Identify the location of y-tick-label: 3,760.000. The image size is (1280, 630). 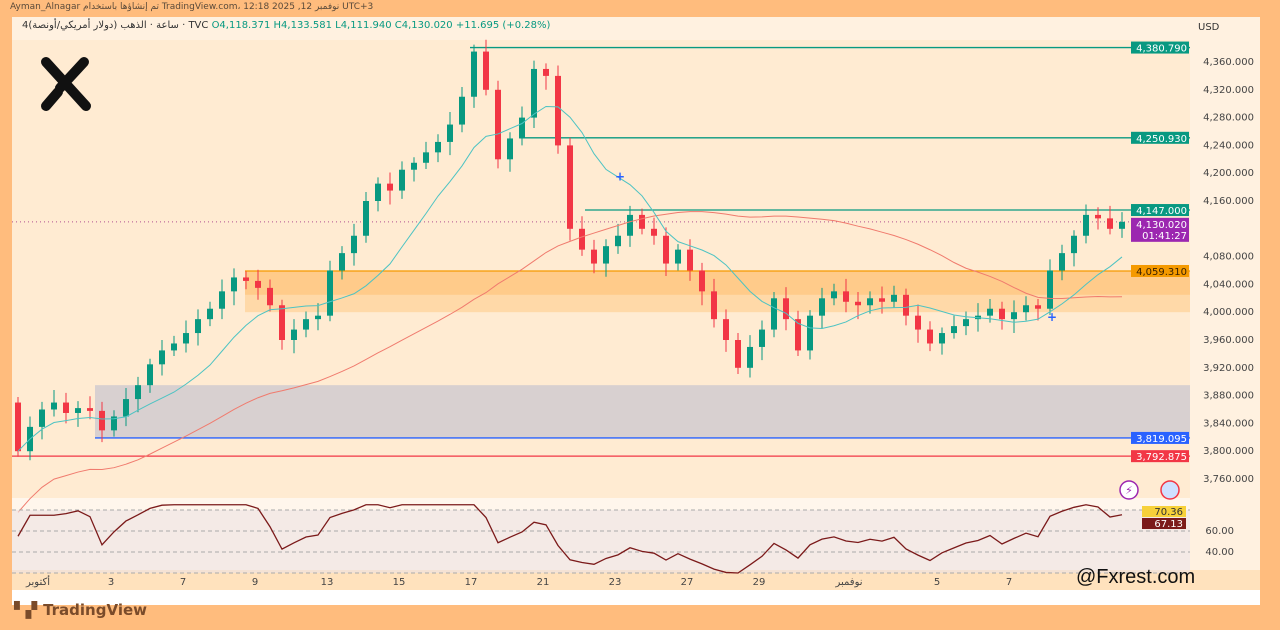
(1228, 479).